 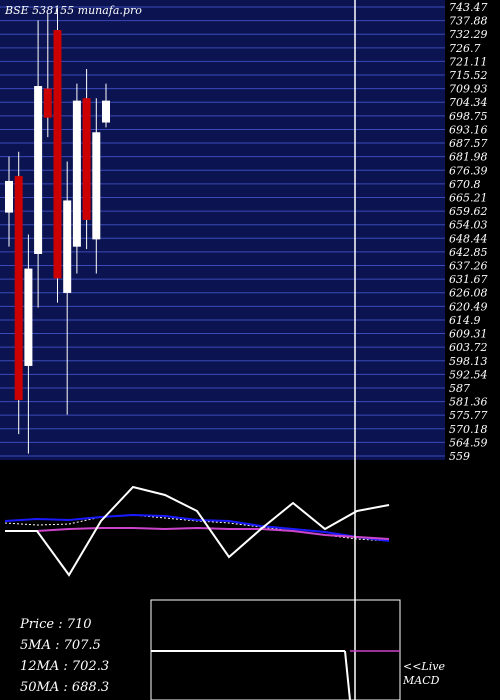 What do you see at coordinates (468, 170) in the screenshot?
I see `y-tick-label: 676.39` at bounding box center [468, 170].